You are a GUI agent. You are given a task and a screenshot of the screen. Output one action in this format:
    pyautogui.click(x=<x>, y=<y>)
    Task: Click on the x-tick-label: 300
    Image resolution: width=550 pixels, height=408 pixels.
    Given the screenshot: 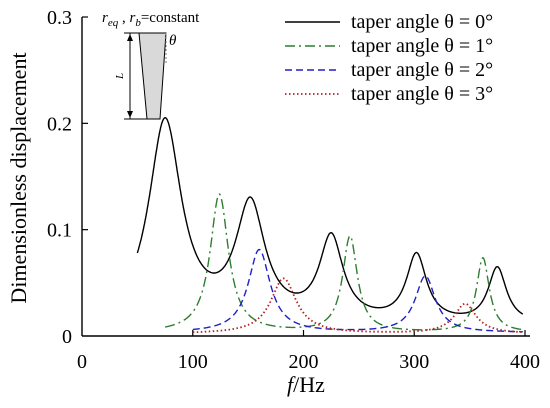 What is the action you would take?
    pyautogui.click(x=414, y=362)
    